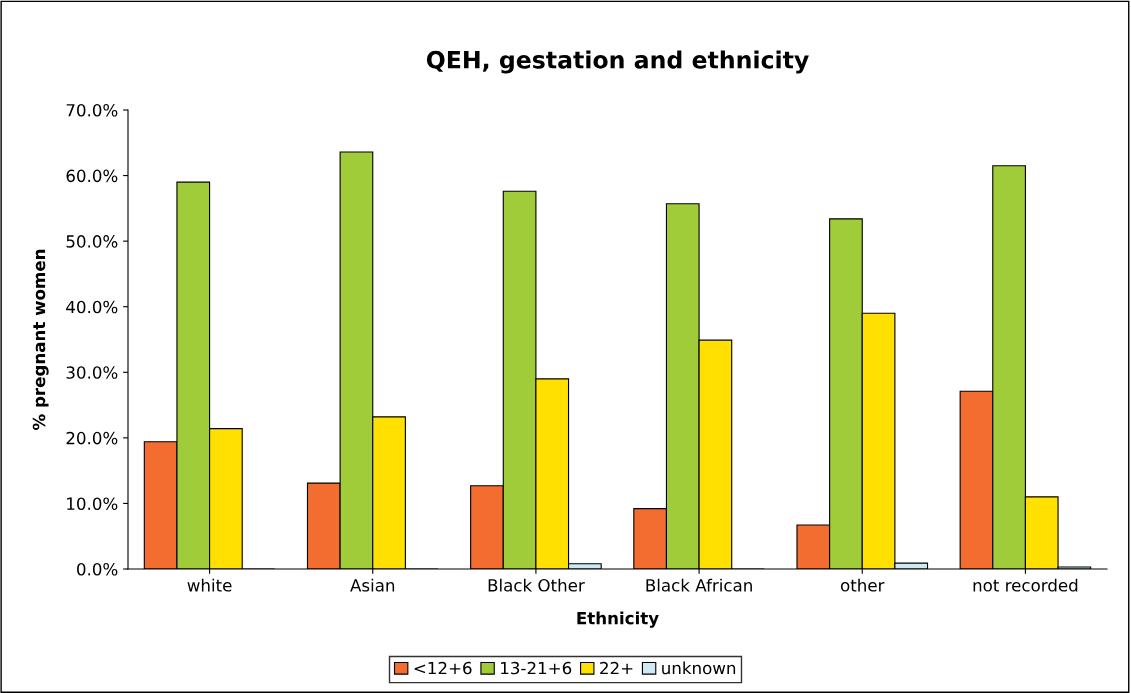 The image size is (1131, 693). Describe the element at coordinates (209, 585) in the screenshot. I see `x-tick-label: white` at that location.